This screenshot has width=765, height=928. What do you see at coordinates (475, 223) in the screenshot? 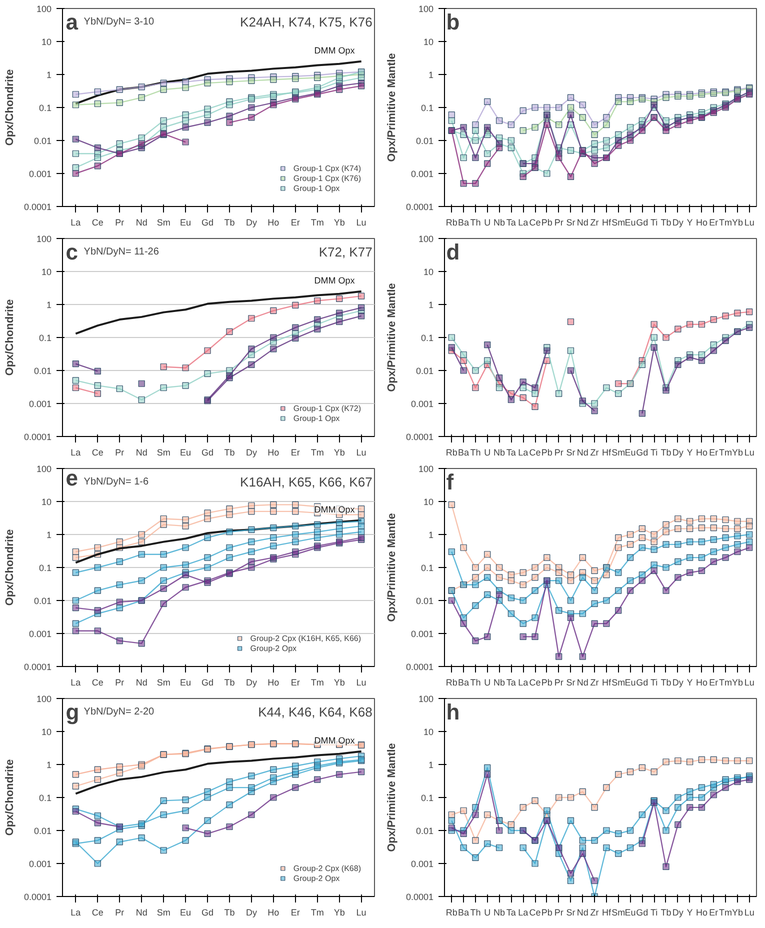
I see `x-tick-label: Th` at bounding box center [475, 223].